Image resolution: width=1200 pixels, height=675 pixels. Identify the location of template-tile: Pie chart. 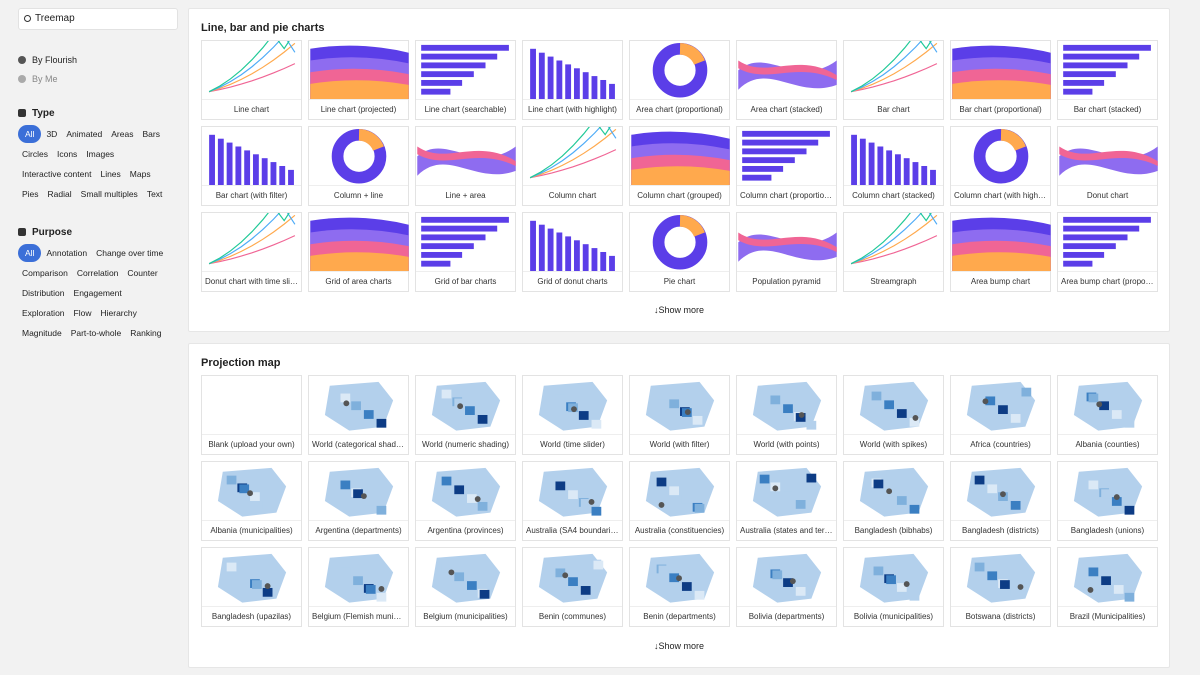
(679, 252).